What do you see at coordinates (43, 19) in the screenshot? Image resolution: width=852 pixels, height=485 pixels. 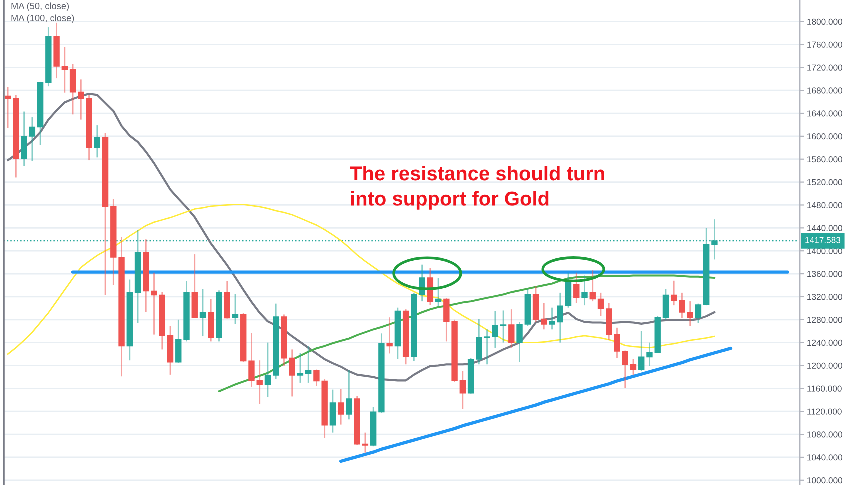 I see `annotation: MA (100, close)` at bounding box center [43, 19].